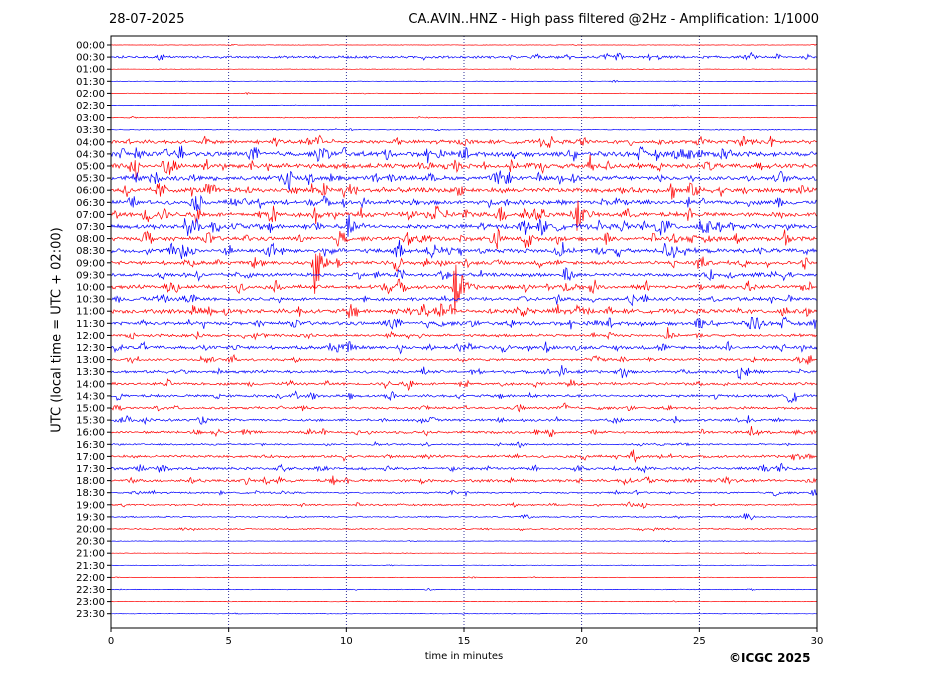 This screenshot has width=927, height=696. What do you see at coordinates (90, 384) in the screenshot?
I see `row-time-label: 14:00` at bounding box center [90, 384].